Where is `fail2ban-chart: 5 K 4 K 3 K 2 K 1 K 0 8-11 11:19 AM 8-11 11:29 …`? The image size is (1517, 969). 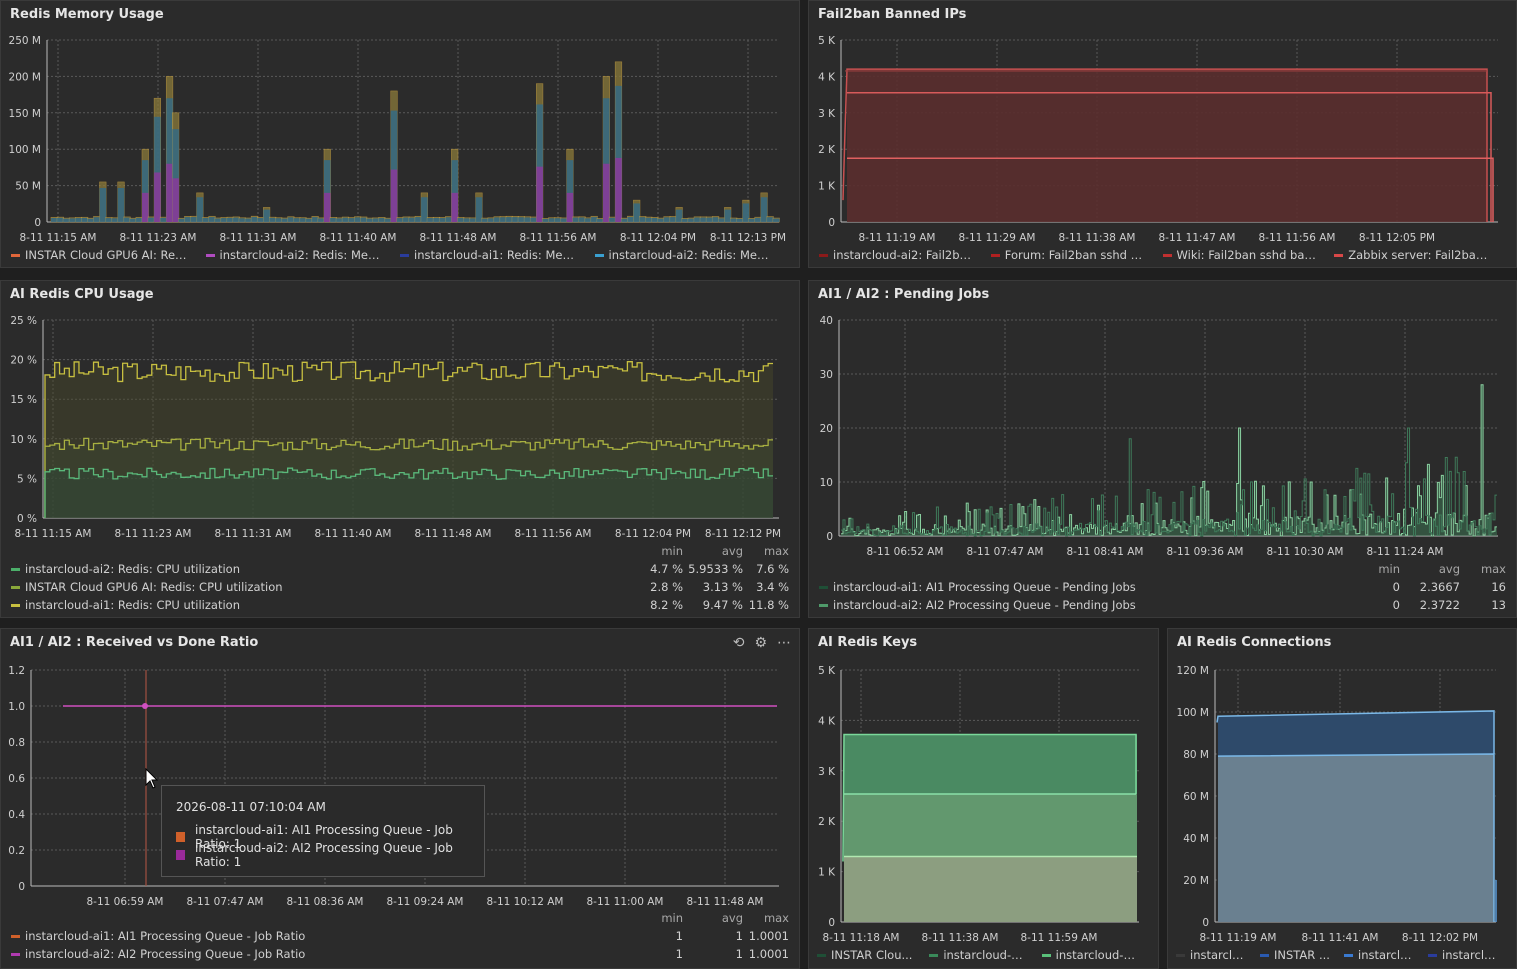 fail2ban-chart: 5 K 4 K 3 K 2 K 1 K 0 8-11 11:19 AM 8-11 11:29 … is located at coordinates (1163, 123).